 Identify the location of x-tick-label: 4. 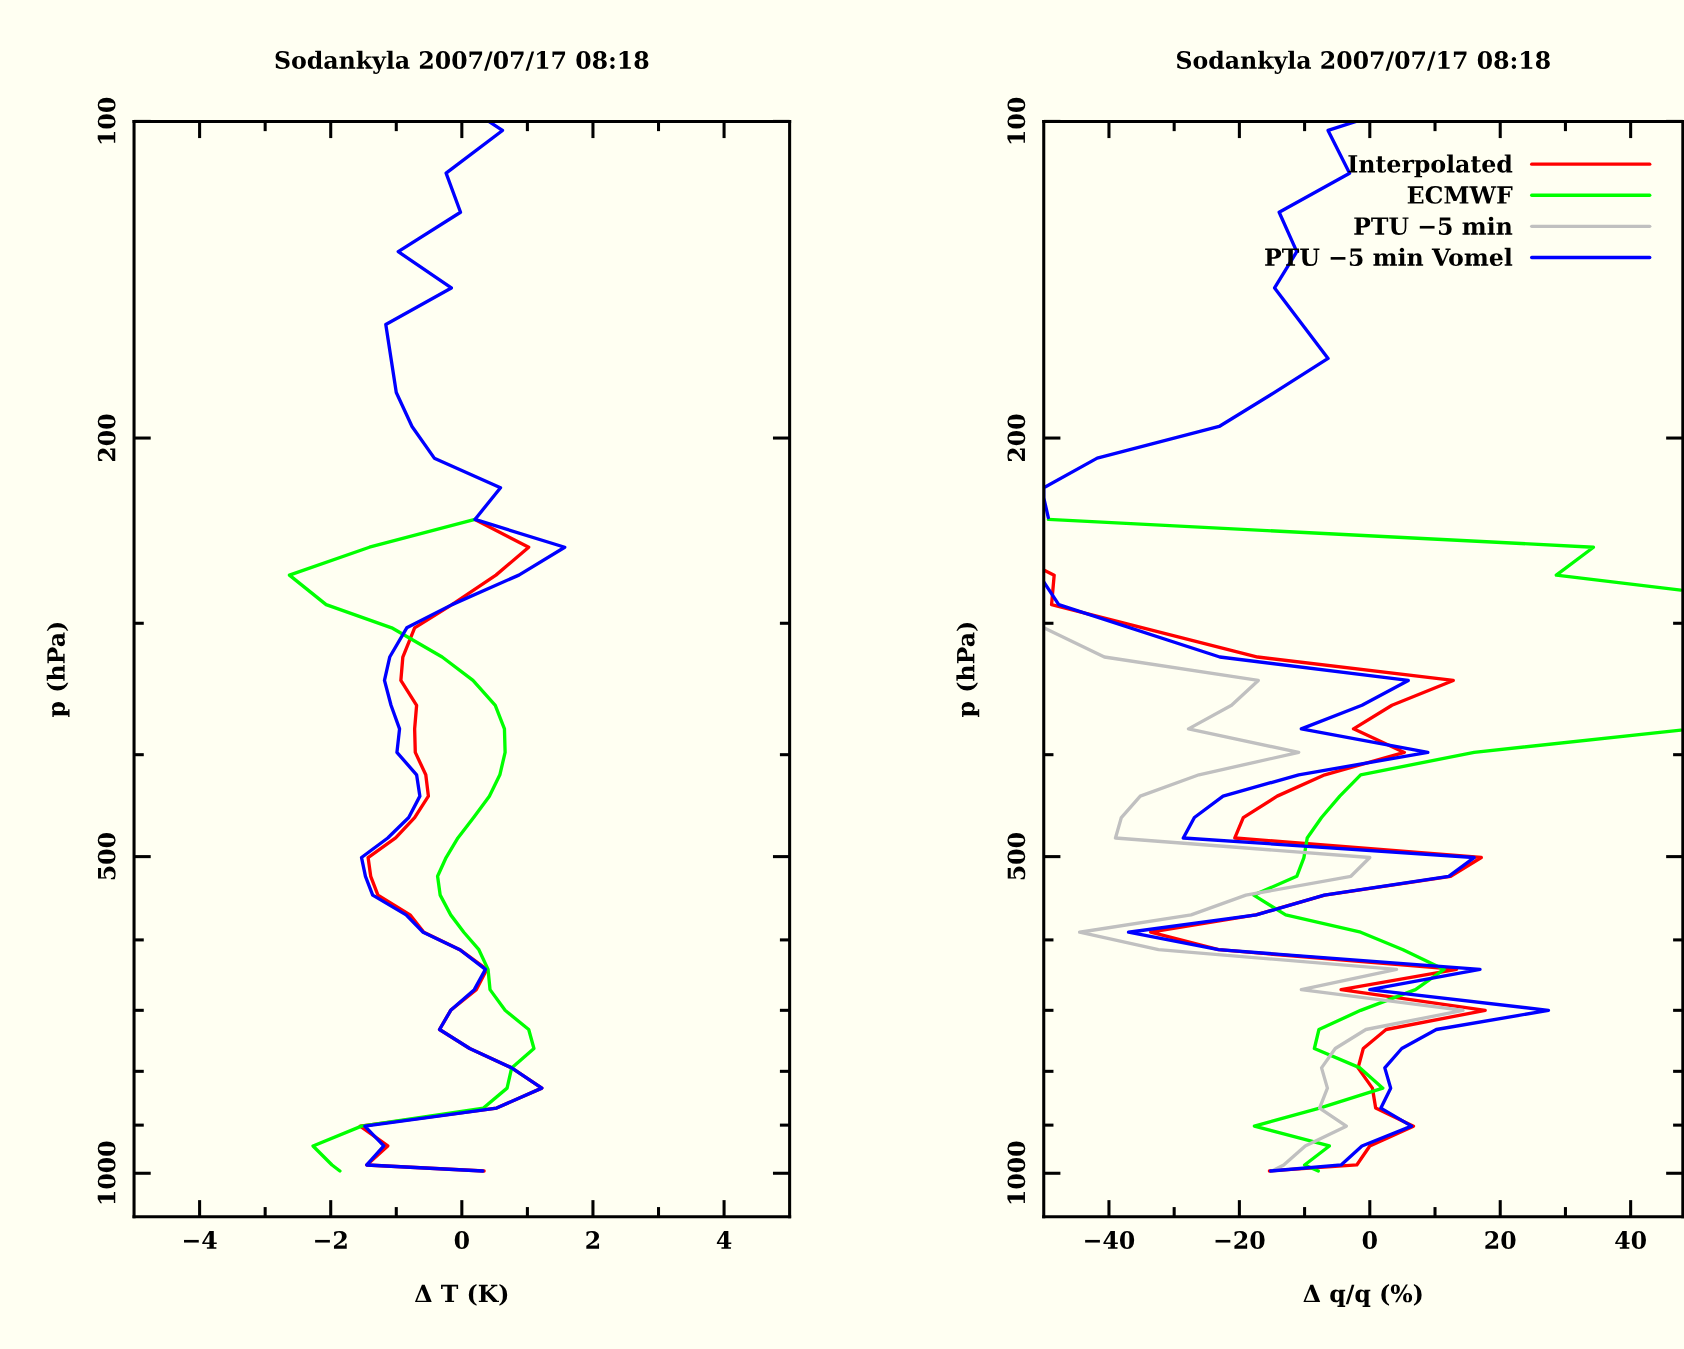
(724, 1240).